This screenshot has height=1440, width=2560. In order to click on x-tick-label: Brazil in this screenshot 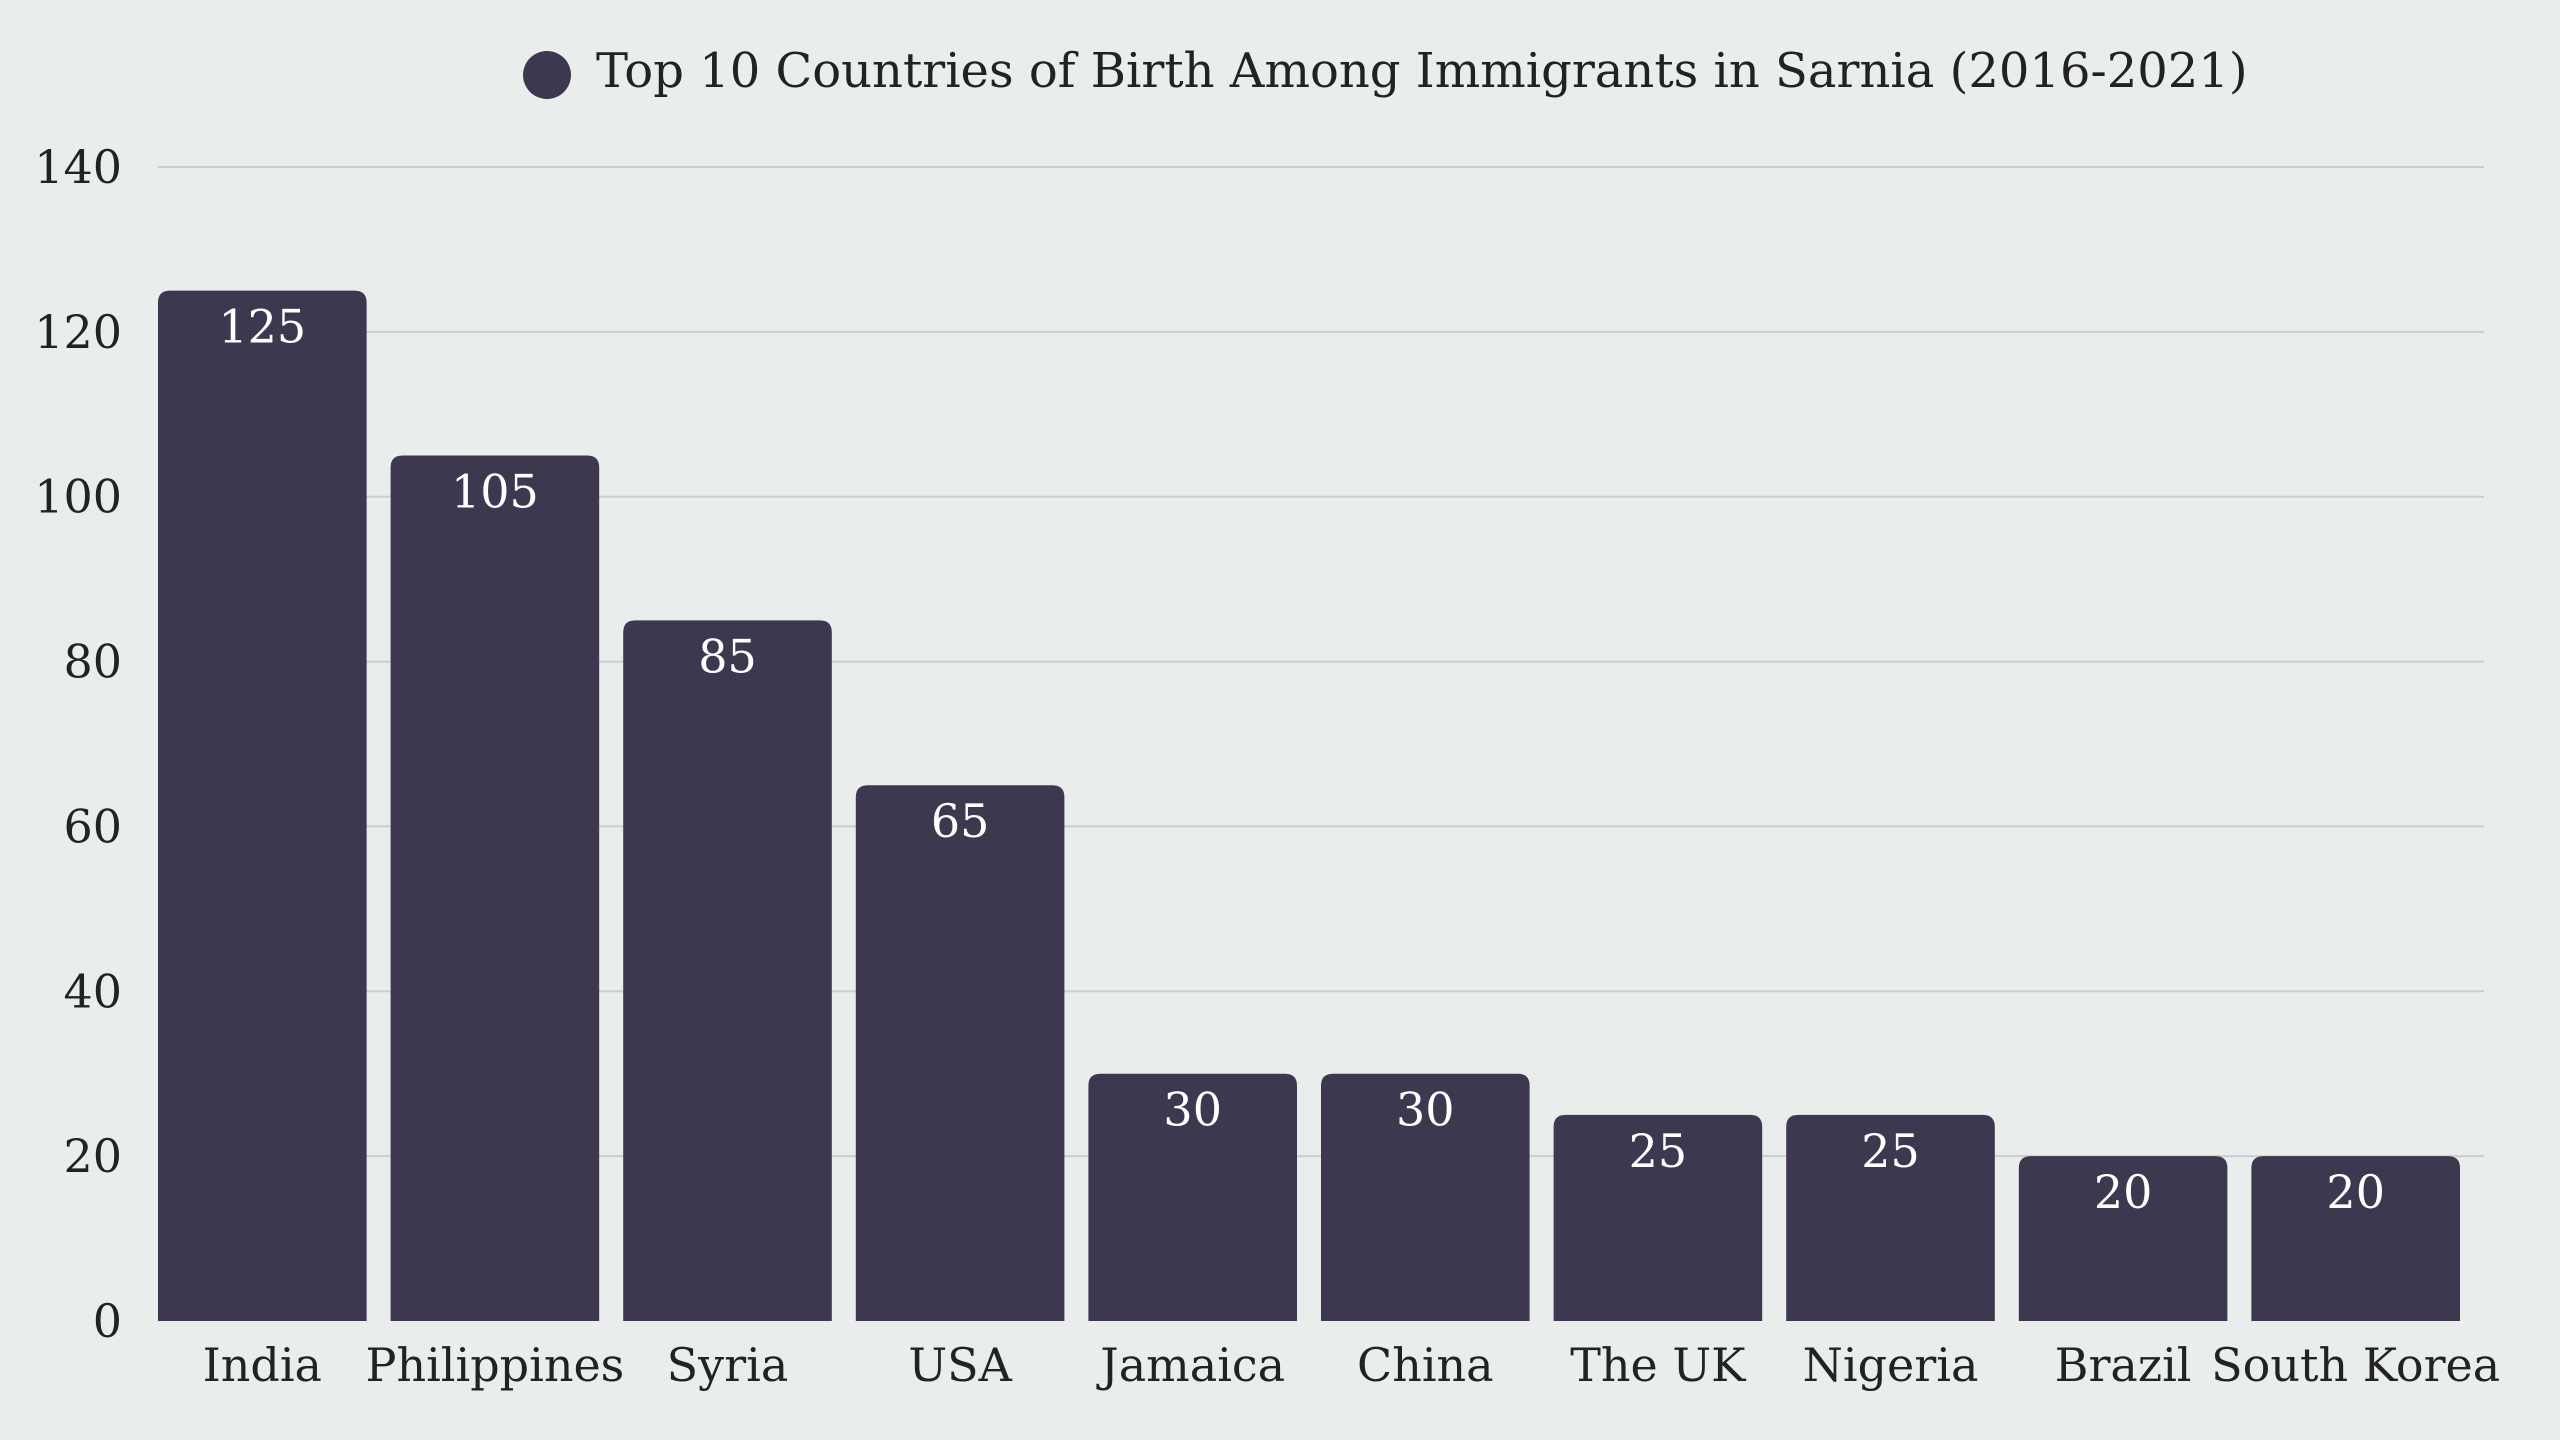, I will do `click(2123, 1365)`.